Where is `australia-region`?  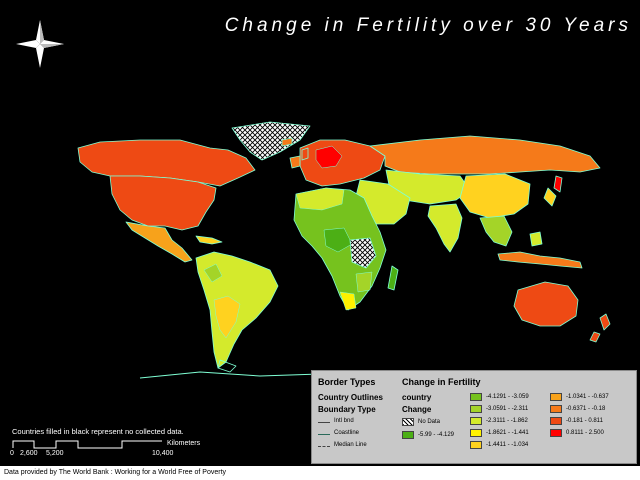 australia-region is located at coordinates (546, 304).